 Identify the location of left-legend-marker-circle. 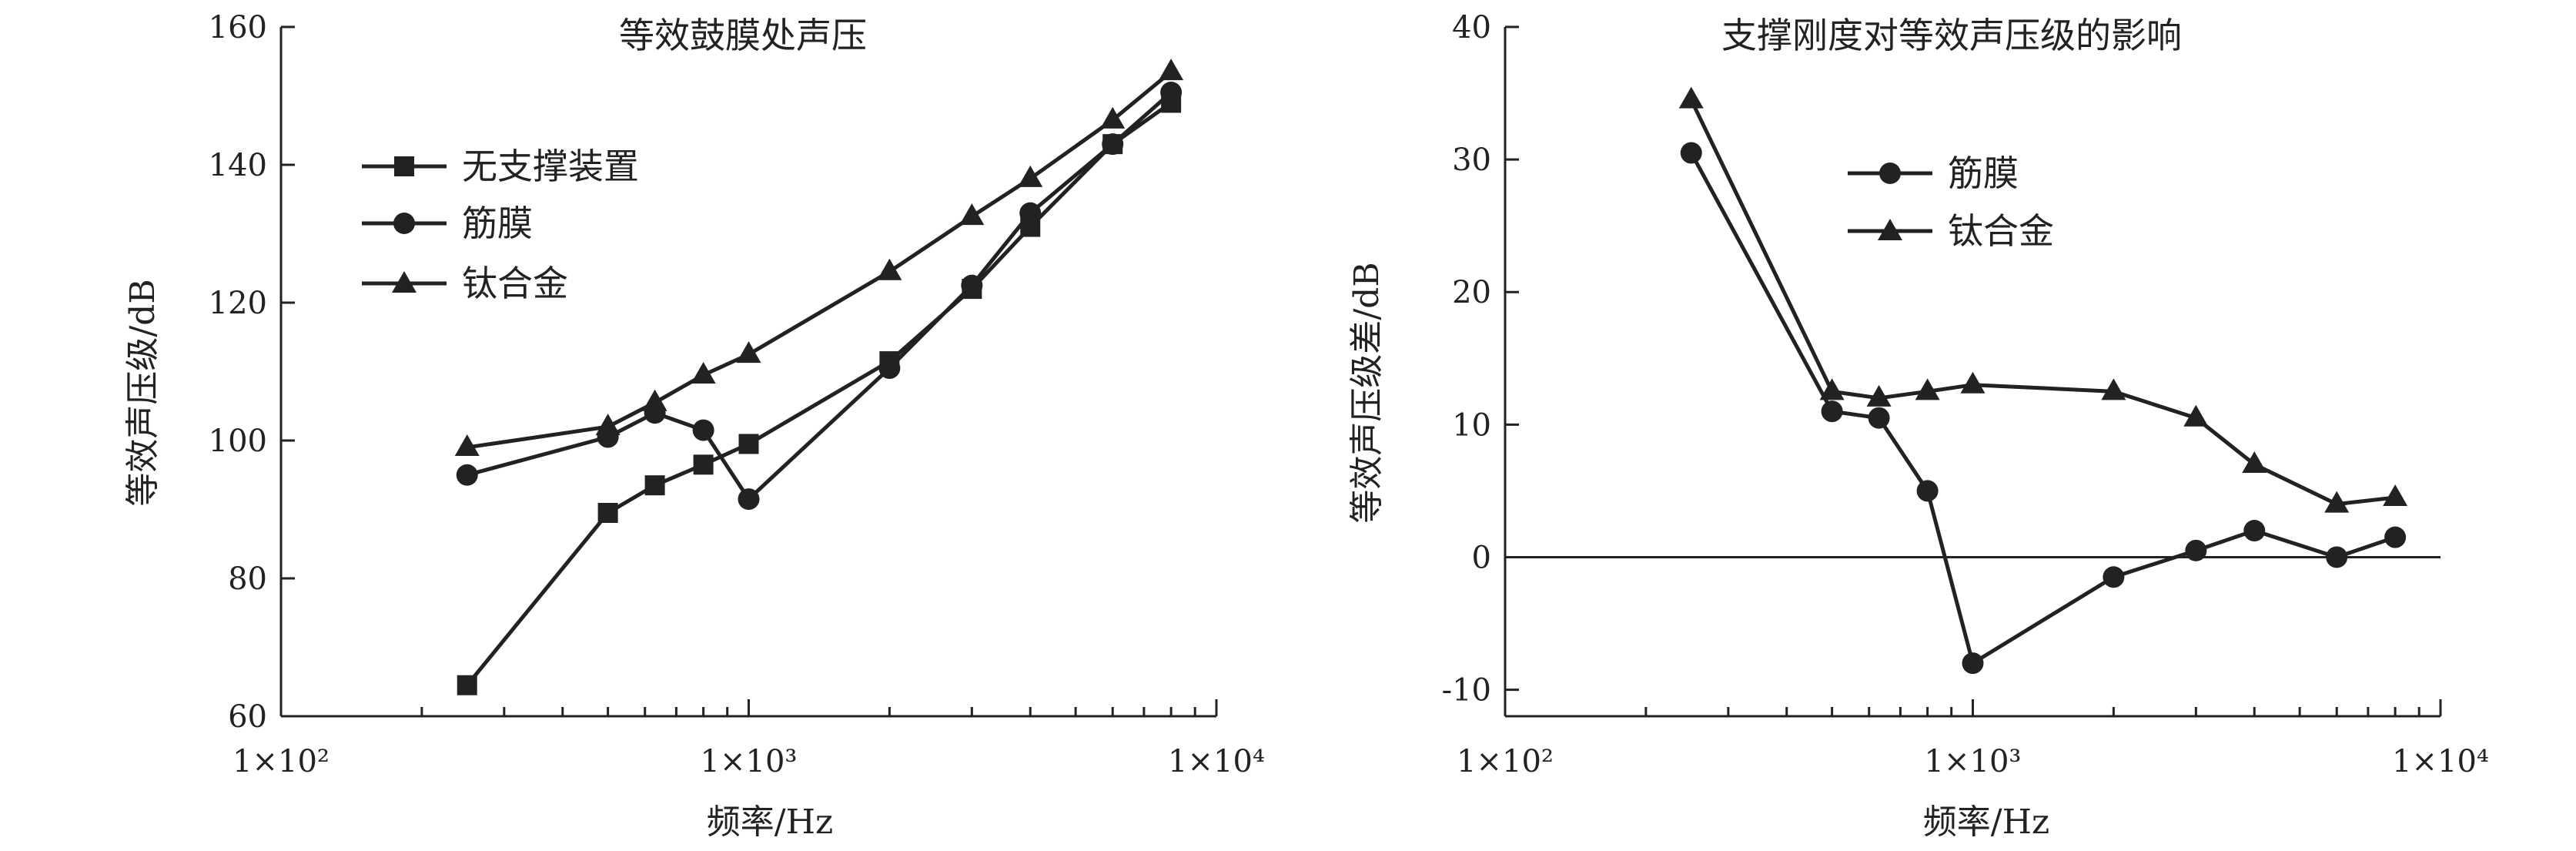
(404, 223).